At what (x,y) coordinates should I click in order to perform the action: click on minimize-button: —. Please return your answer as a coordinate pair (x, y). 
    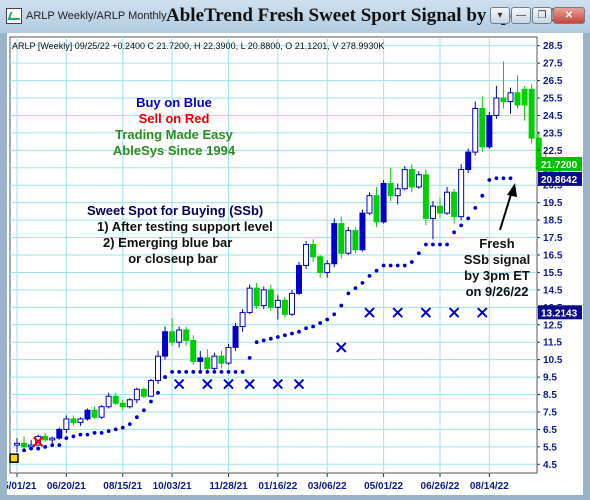
    Looking at the image, I should click on (521, 15).